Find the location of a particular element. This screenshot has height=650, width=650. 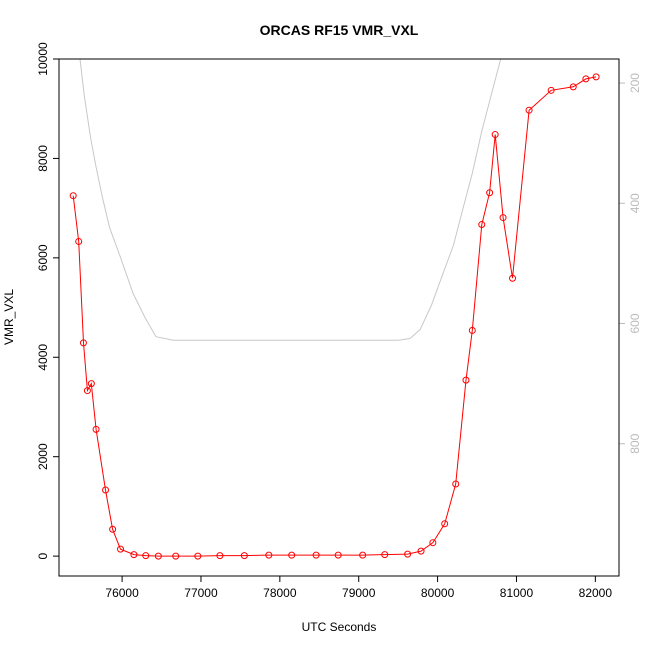

y-tick-label: 2000 is located at coordinates (43, 456).